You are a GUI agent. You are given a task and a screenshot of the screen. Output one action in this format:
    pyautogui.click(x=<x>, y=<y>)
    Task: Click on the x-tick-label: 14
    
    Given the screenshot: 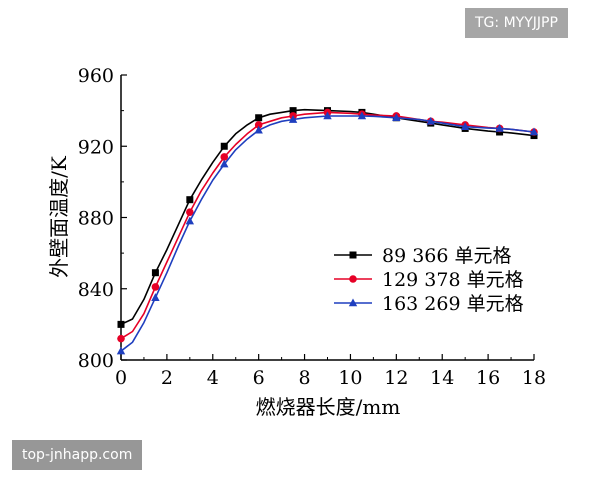 What is the action you would take?
    pyautogui.click(x=442, y=378)
    